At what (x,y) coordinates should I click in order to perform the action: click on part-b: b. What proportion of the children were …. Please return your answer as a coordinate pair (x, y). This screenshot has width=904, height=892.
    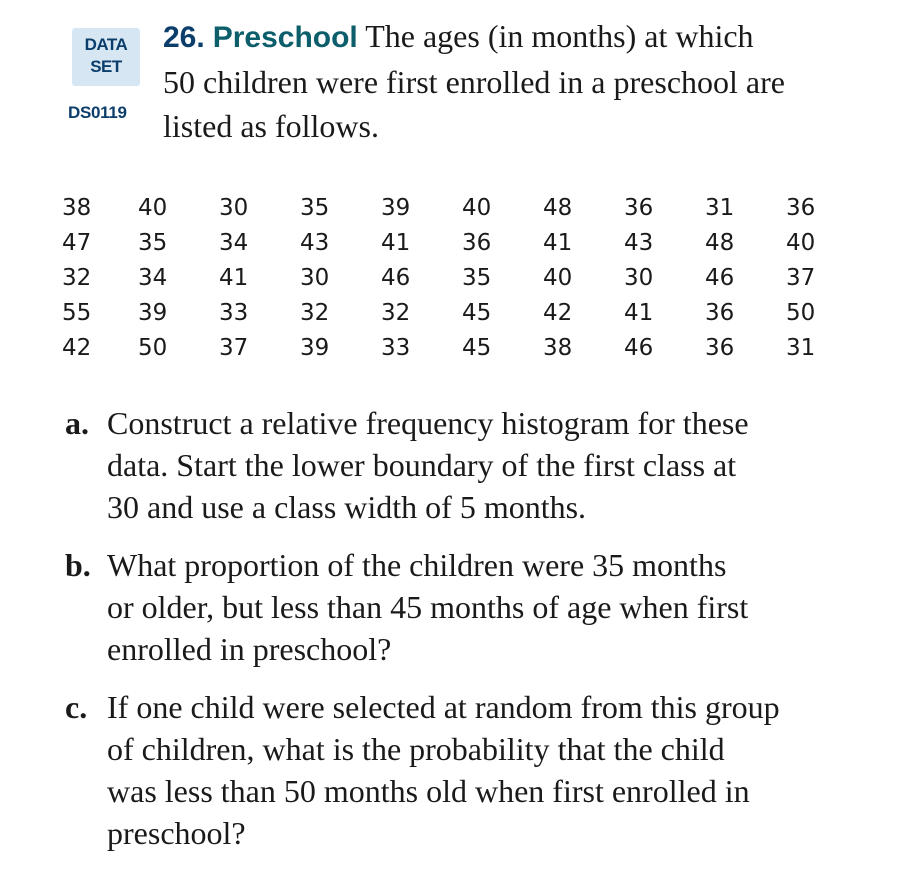
    Looking at the image, I should click on (465, 607).